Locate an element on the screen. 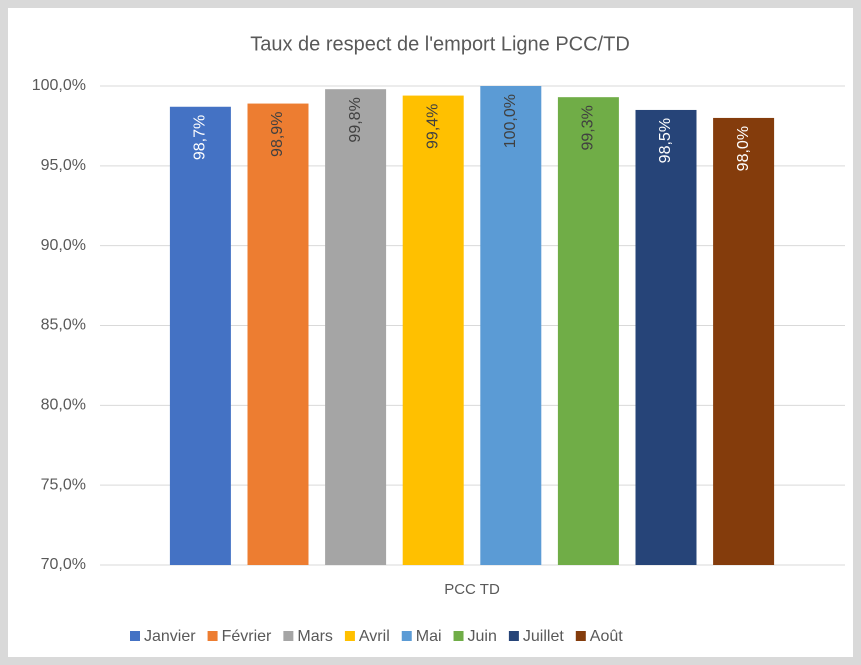 This screenshot has height=665, width=861. legend-label: Mai is located at coordinates (429, 636).